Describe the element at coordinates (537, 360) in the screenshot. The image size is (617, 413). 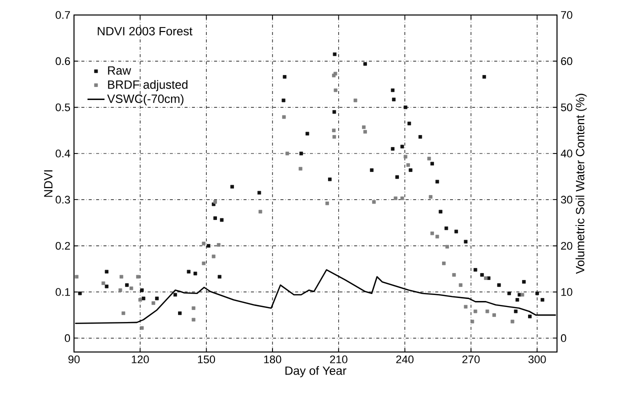
I see `x-tick-label: 300` at that location.